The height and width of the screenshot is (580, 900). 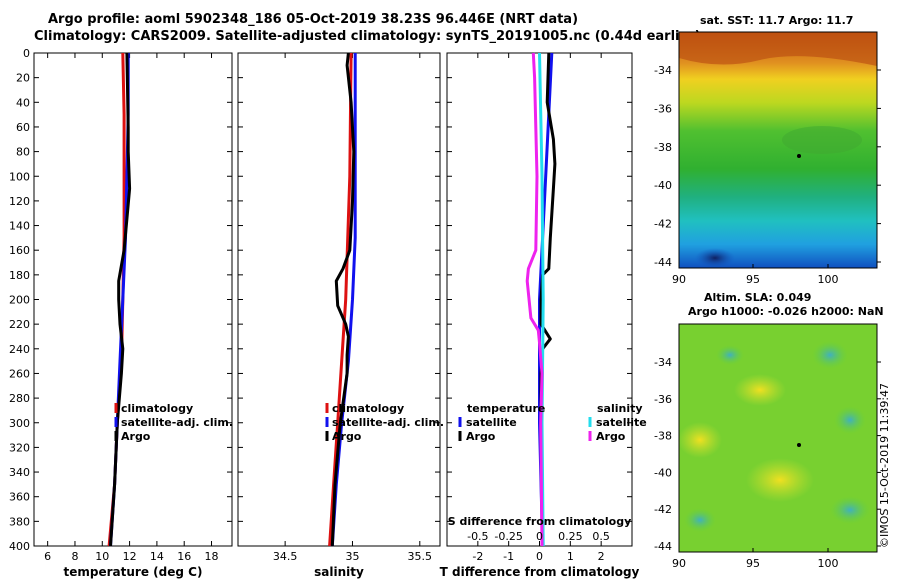 I want to click on sst-y-tick-label: -42, so click(x=663, y=224).